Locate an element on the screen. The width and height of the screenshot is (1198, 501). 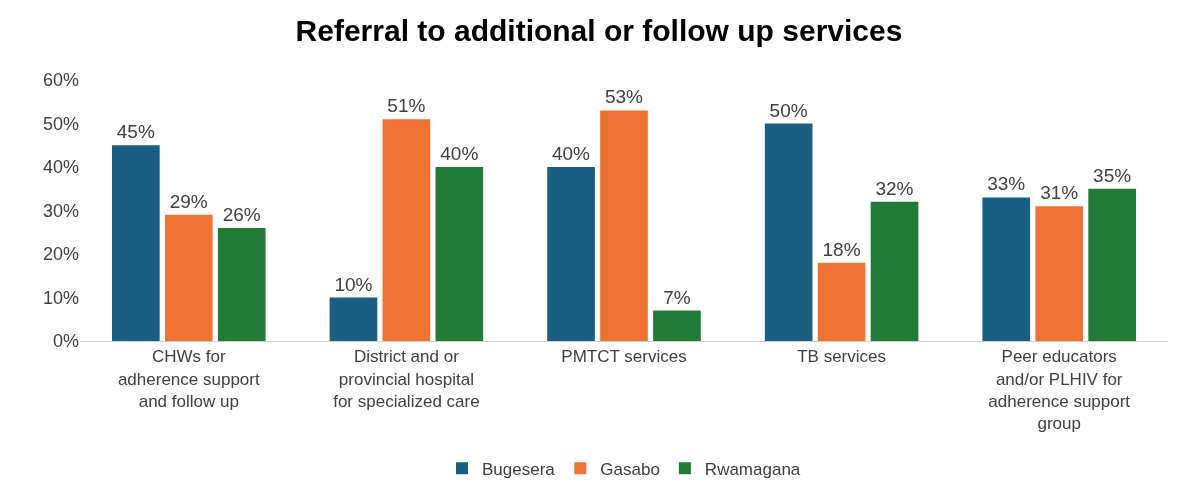
data-label: 29% is located at coordinates (188, 201).